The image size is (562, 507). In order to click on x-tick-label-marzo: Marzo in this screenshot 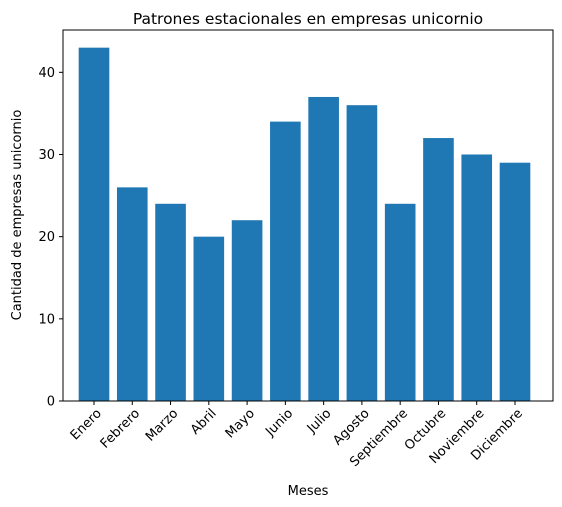, I will do `click(162, 425)`.